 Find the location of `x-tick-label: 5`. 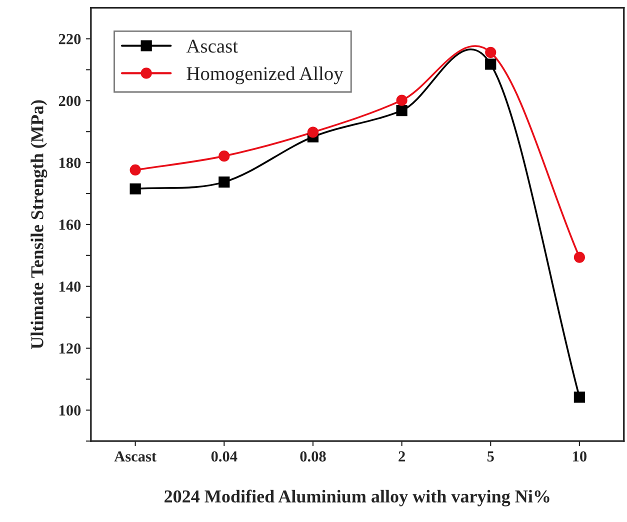

x-tick-label: 5 is located at coordinates (490, 456).